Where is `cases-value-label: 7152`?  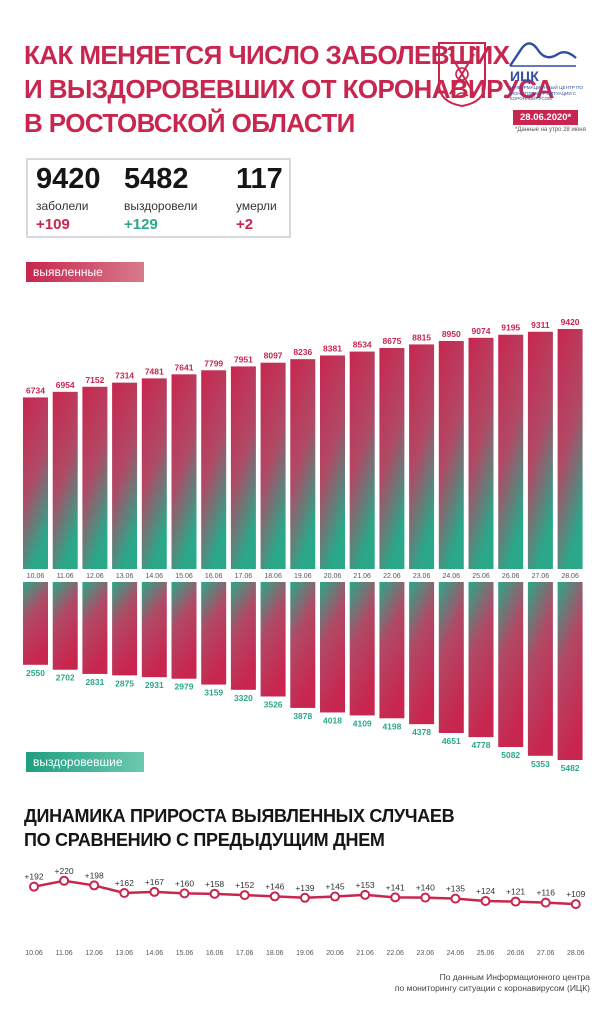
cases-value-label: 7152 is located at coordinates (94, 380).